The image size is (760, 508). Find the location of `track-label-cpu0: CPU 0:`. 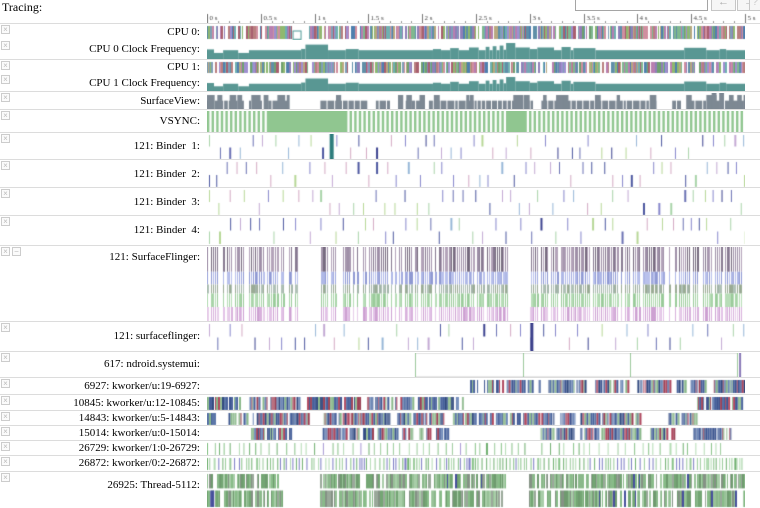

track-label-cpu0: CPU 0: is located at coordinates (183, 31).